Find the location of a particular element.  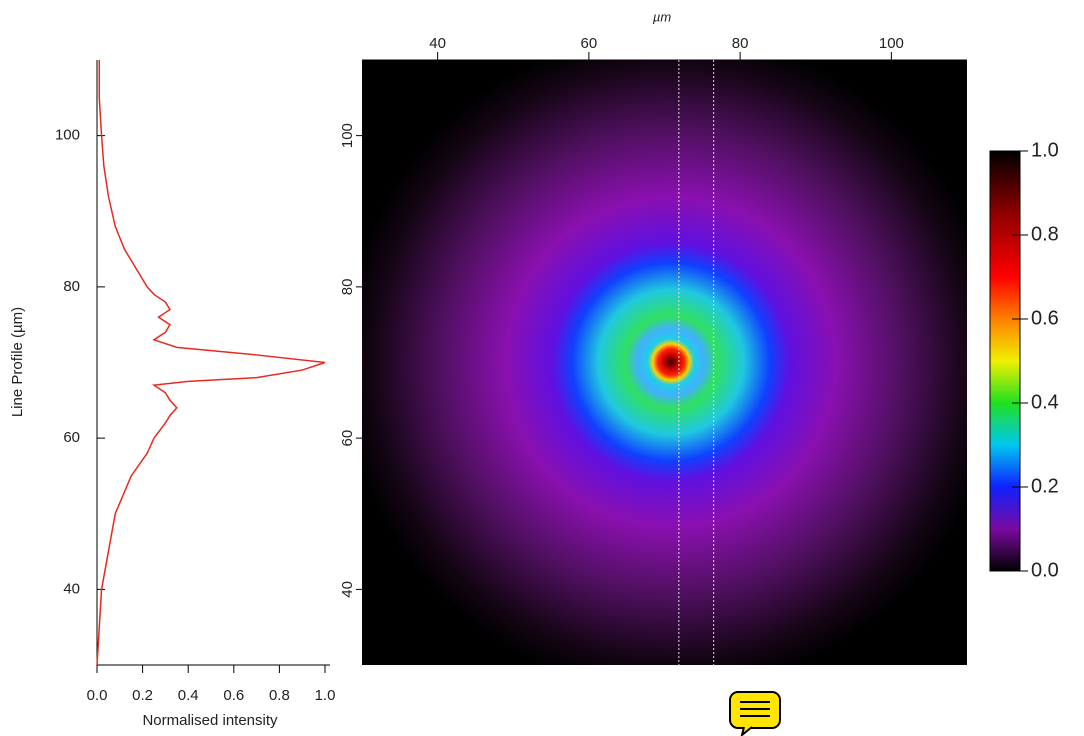

x-tick-label: 0.8 is located at coordinates (279, 695).